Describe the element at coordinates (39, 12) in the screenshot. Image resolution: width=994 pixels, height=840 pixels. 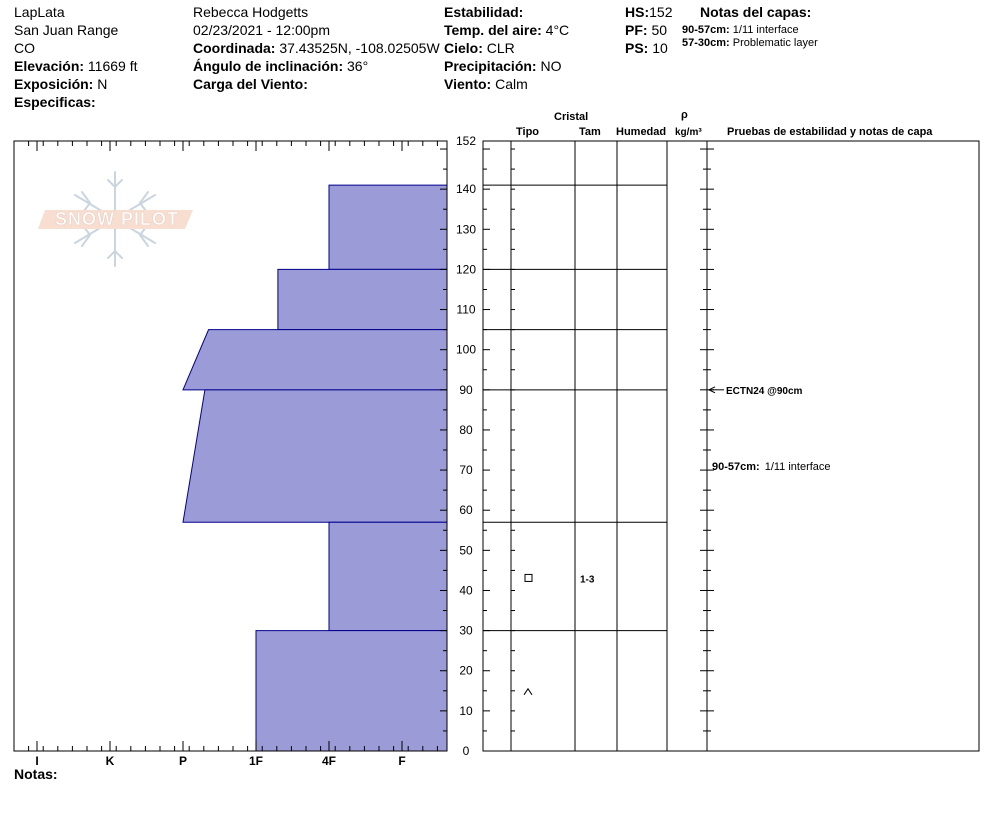
I see `location-name: LapLata` at that location.